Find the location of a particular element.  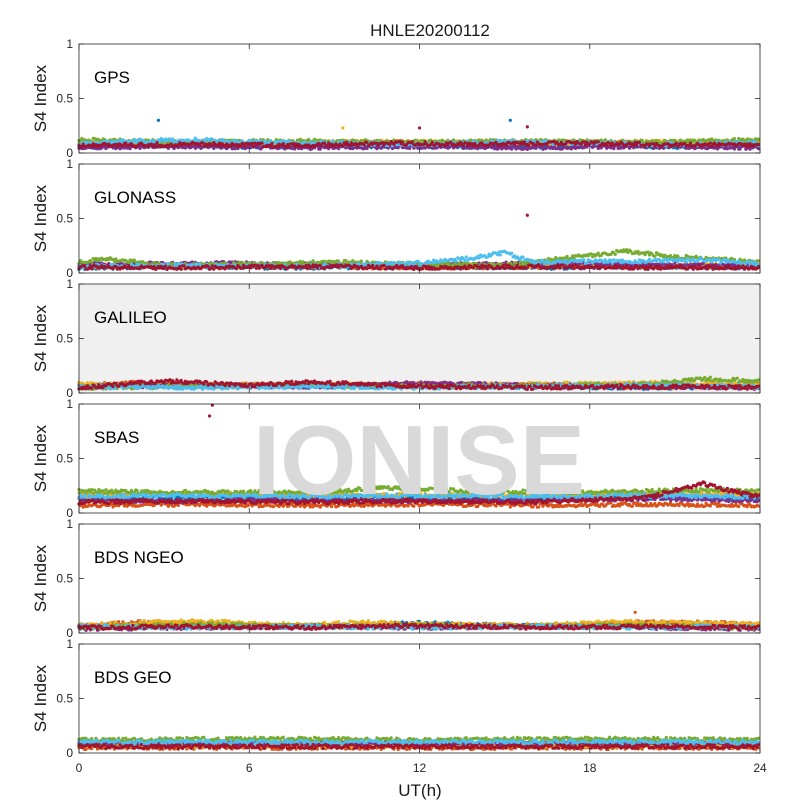

panel-label: GPS is located at coordinates (112, 77).